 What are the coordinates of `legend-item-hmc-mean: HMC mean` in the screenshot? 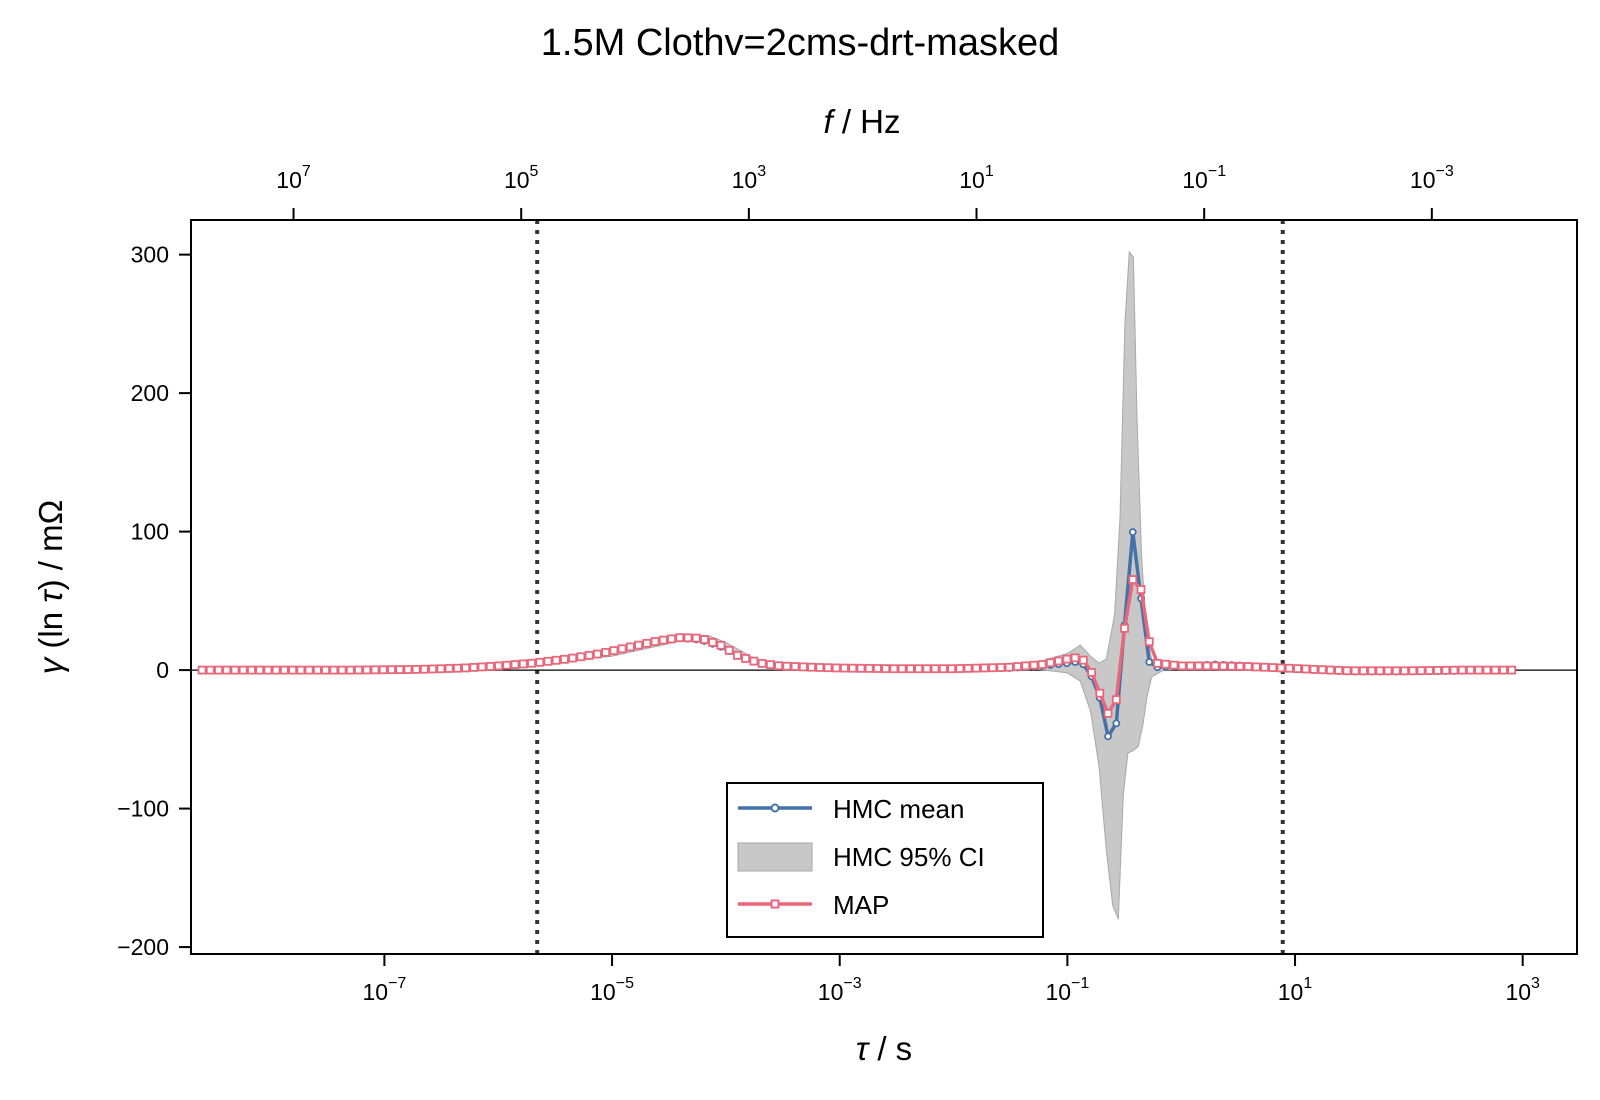 It's located at (851, 809).